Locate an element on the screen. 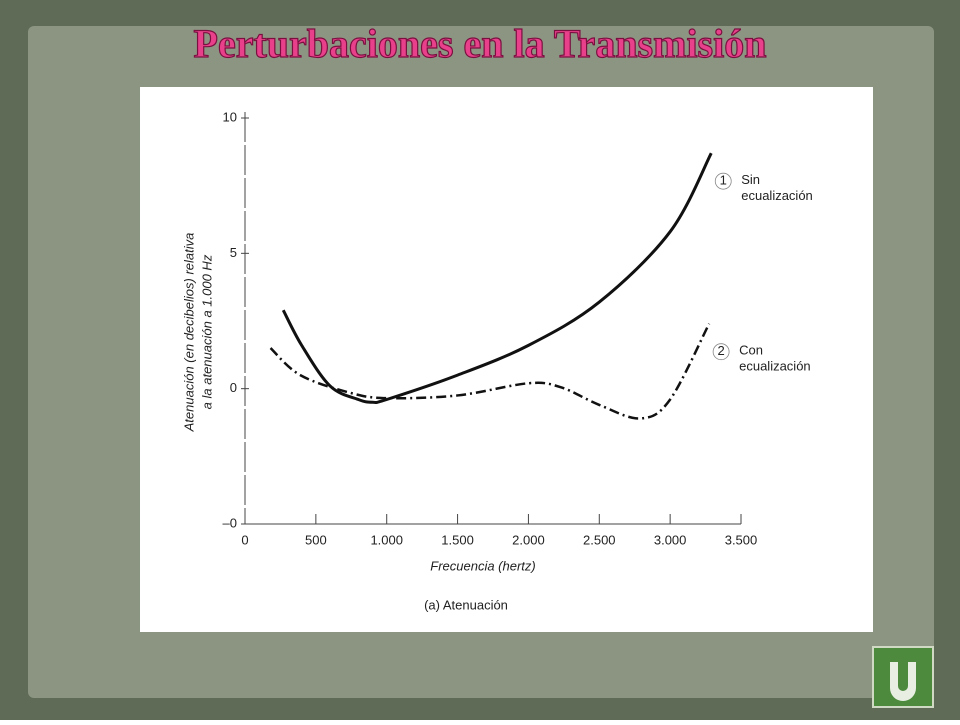 The height and width of the screenshot is (725, 960). y-tick-label: –0 is located at coordinates (230, 522).